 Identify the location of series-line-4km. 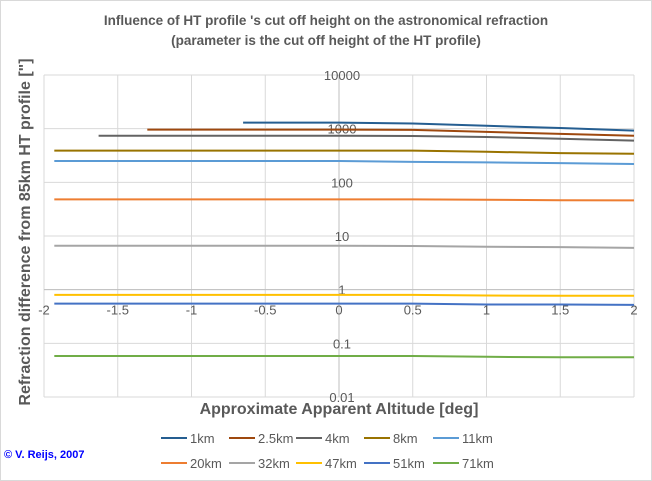
(366, 138).